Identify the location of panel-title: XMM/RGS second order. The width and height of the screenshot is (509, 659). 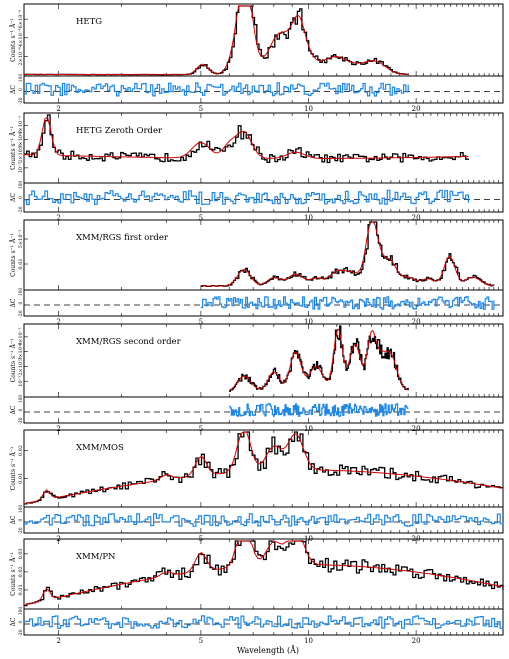
(129, 342).